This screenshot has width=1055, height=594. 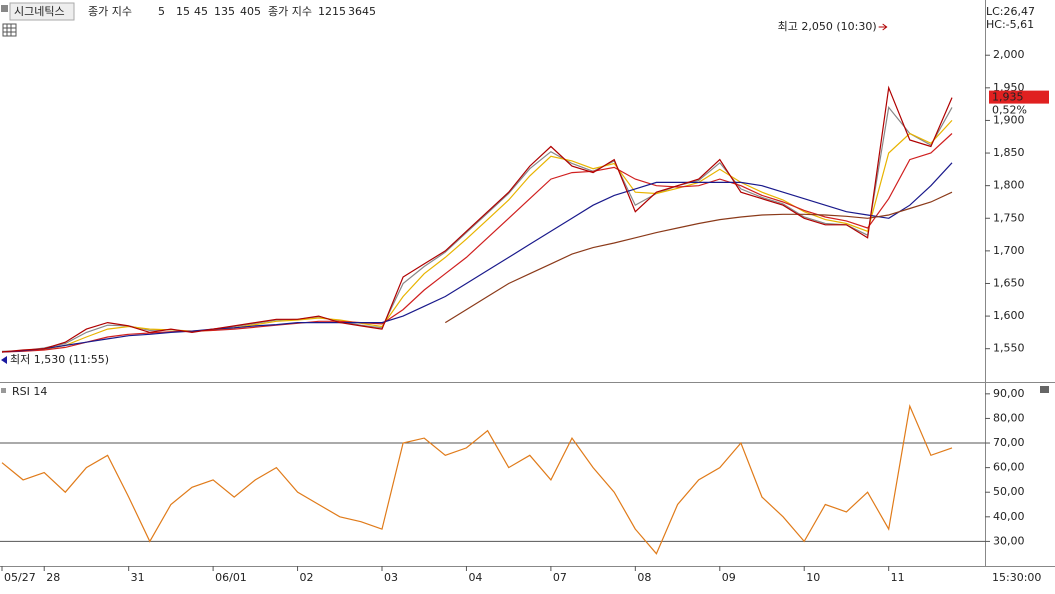 What do you see at coordinates (560, 577) in the screenshot?
I see `x-tick-label: 07` at bounding box center [560, 577].